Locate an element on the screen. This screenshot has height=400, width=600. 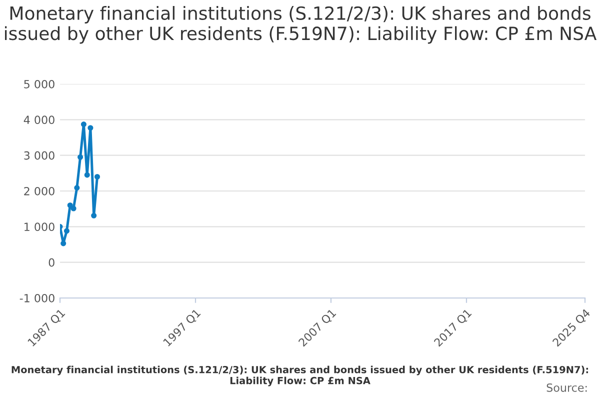
y-tick-label: 1 000 is located at coordinates (39, 227).